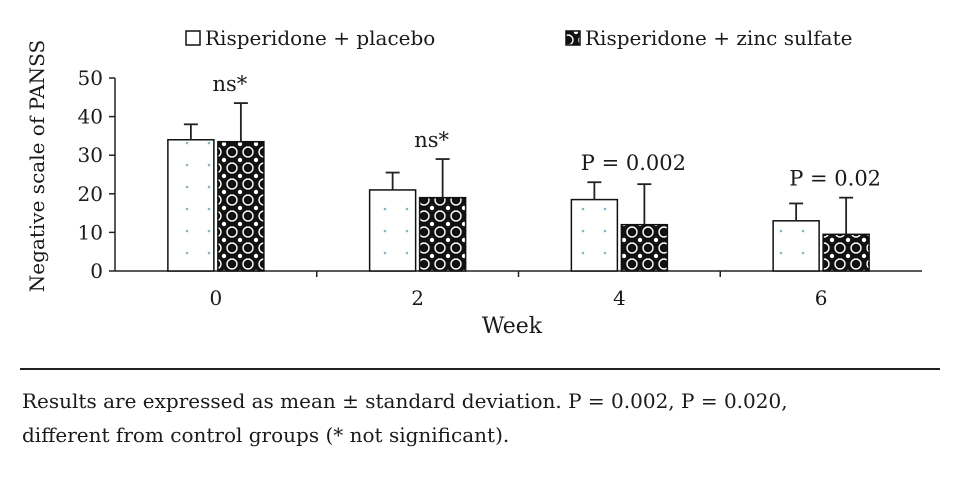 The image size is (969, 484). I want to click on y-ticks: 0 10 20 30 40 50, so click(96, 174).